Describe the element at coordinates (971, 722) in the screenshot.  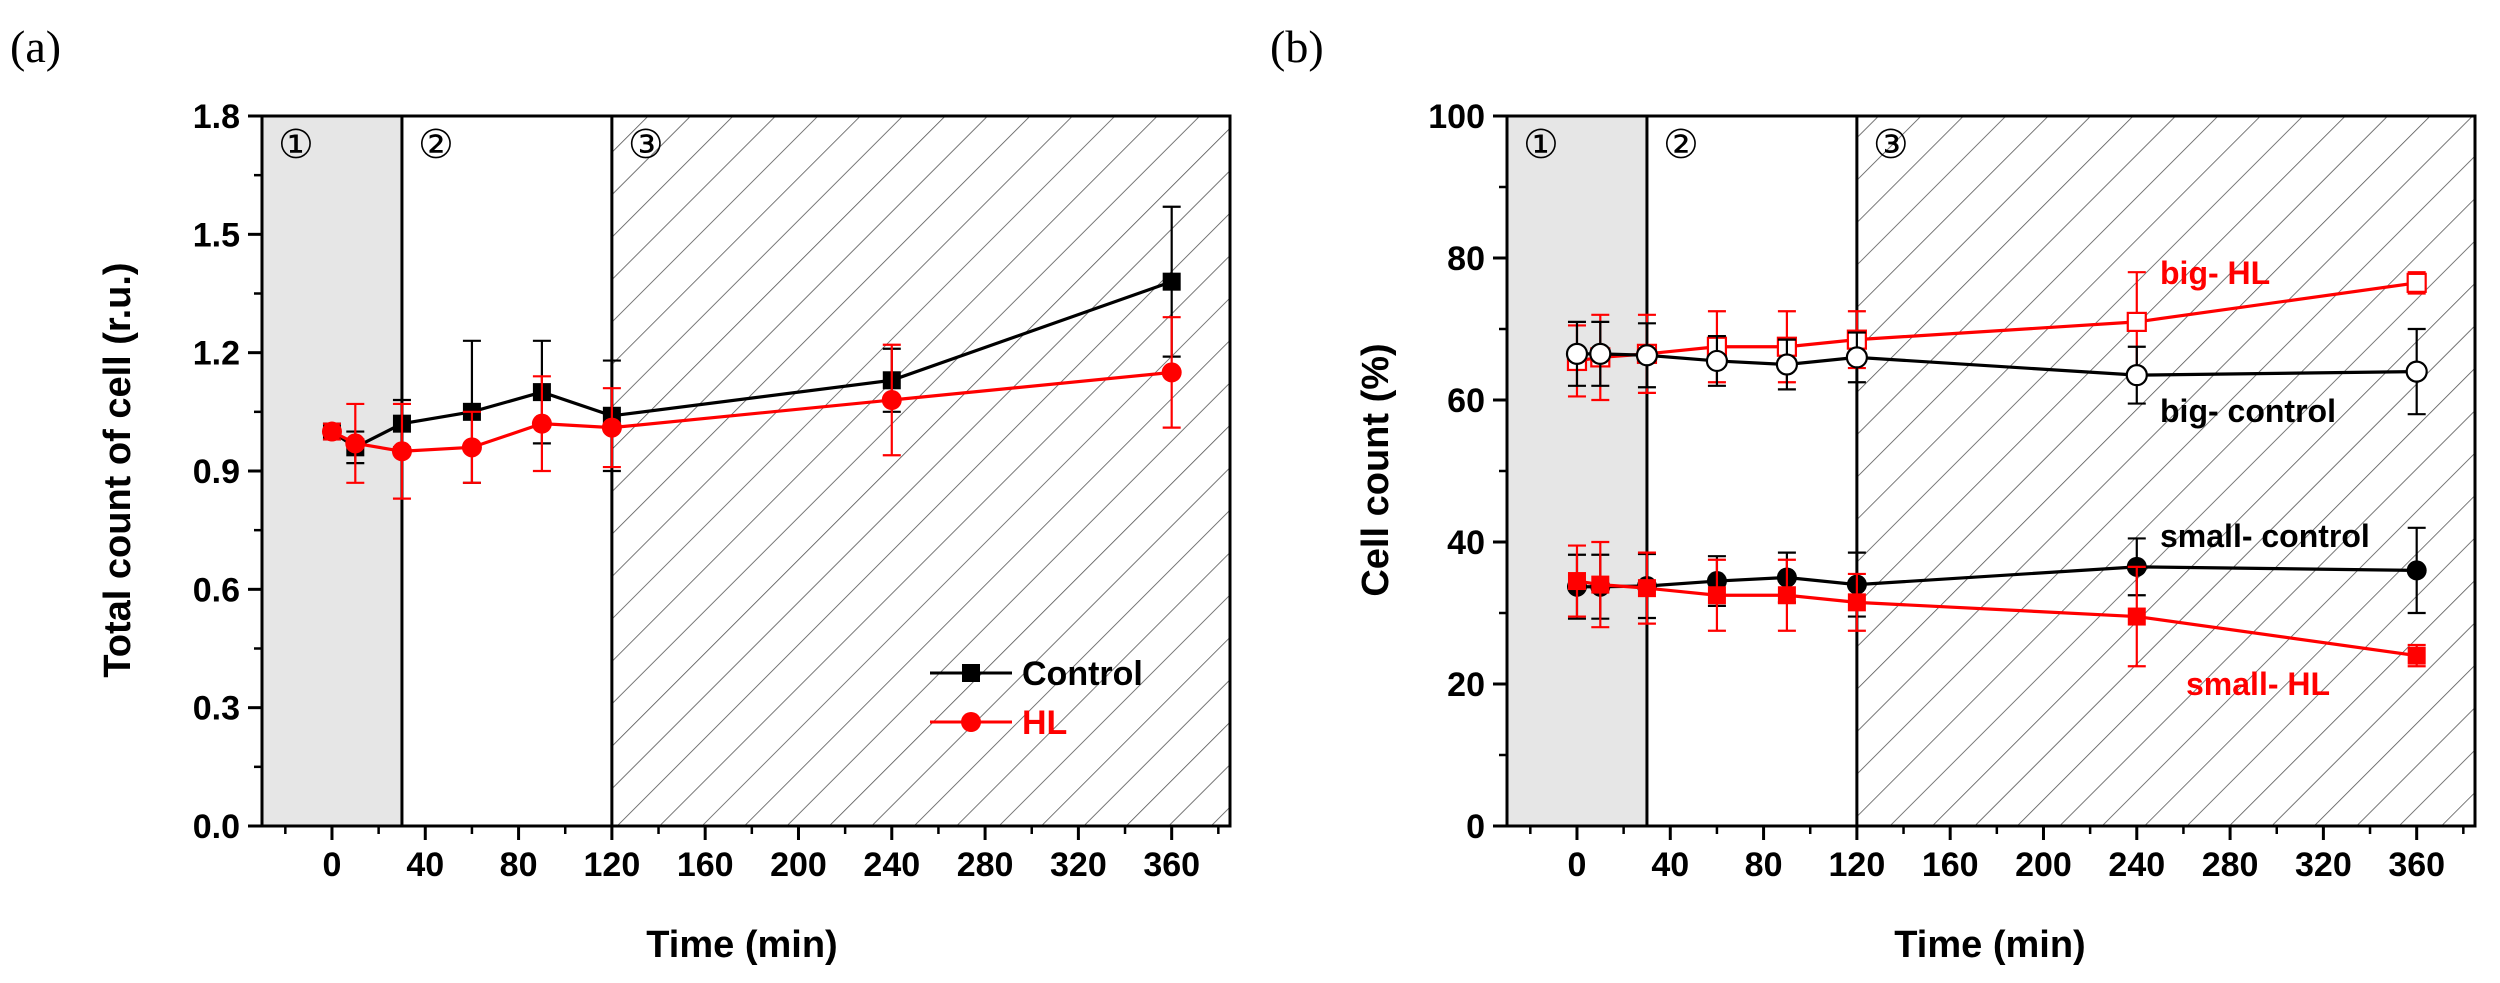
I see `legend-hl-marker` at that location.